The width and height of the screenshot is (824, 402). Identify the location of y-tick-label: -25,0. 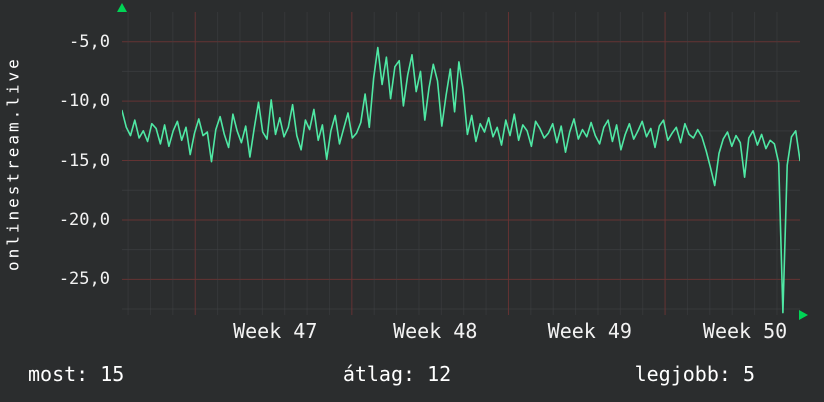
(84, 279).